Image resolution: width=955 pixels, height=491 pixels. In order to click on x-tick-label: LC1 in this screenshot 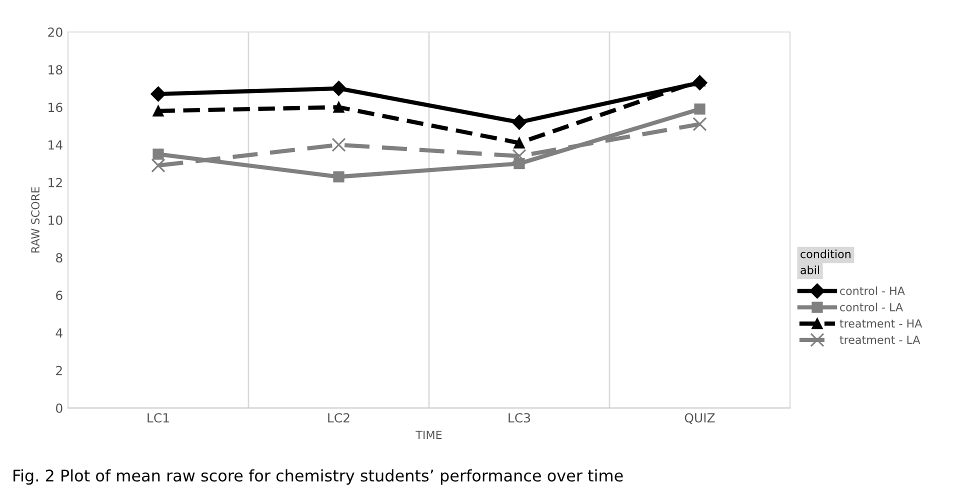, I will do `click(158, 418)`.